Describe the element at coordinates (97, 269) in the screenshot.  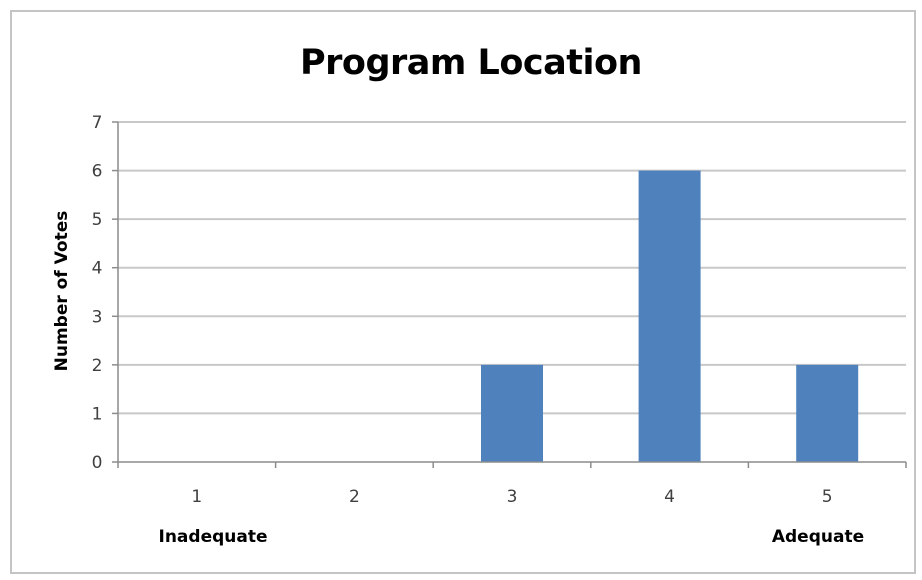
I see `y-tick-label: 4` at that location.